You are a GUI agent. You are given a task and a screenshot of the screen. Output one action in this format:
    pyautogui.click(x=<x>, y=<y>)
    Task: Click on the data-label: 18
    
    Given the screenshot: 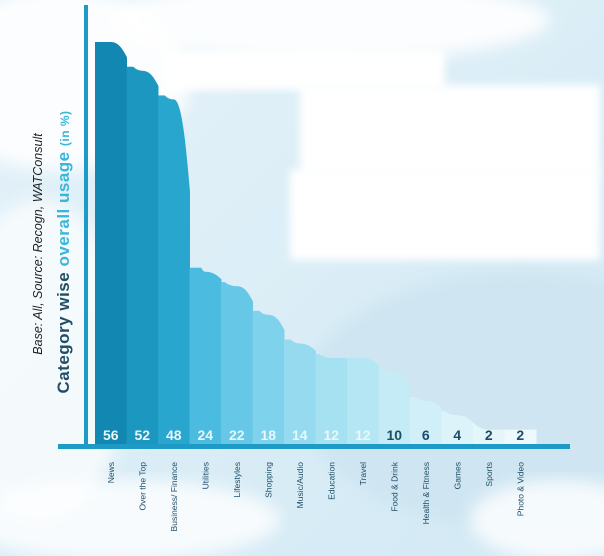 What is the action you would take?
    pyautogui.click(x=268, y=435)
    